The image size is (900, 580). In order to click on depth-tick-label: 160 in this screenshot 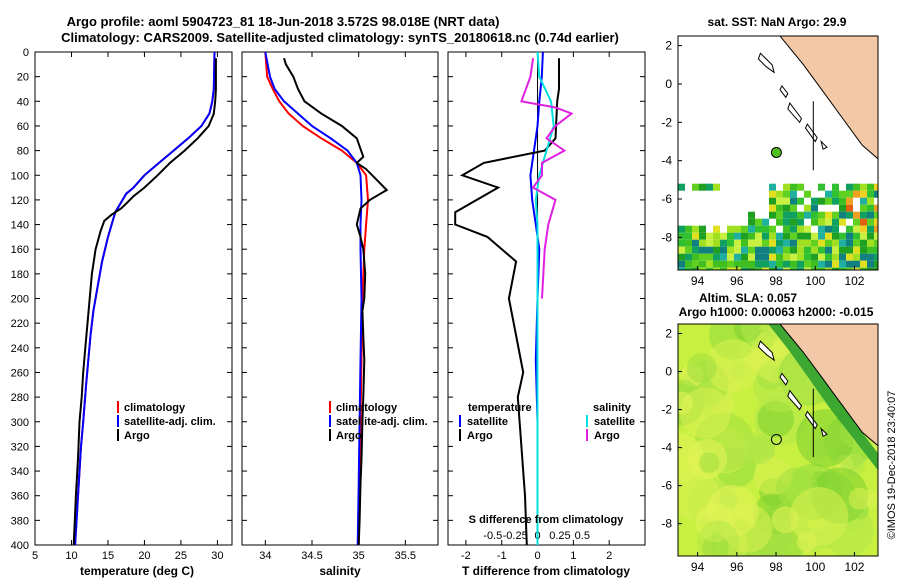, I will do `click(20, 250)`.